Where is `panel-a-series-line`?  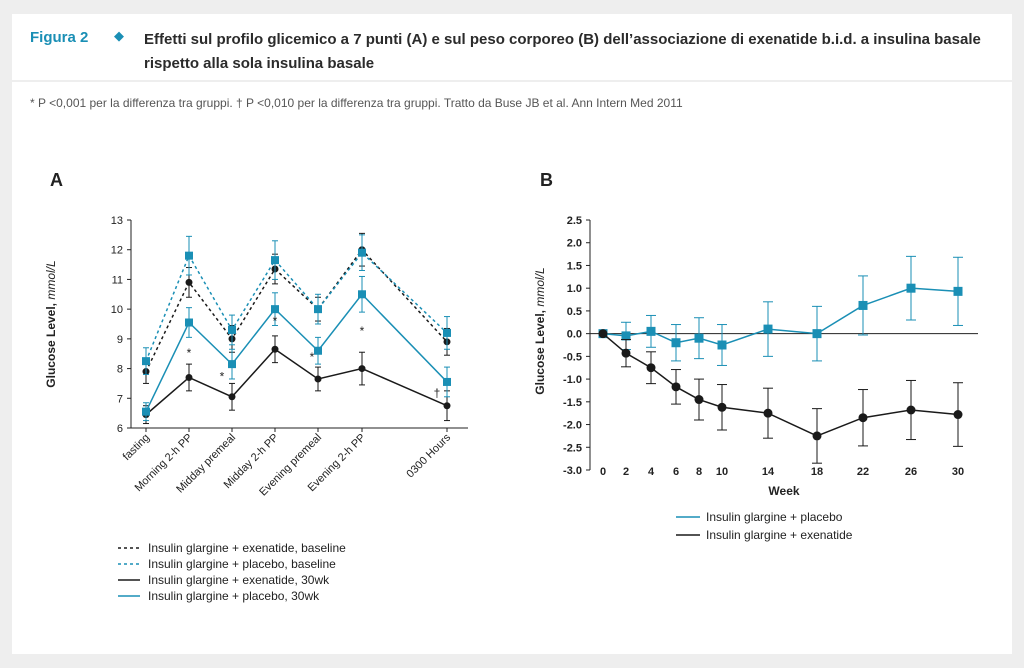
panel-a-series-line is located at coordinates (296, 306).